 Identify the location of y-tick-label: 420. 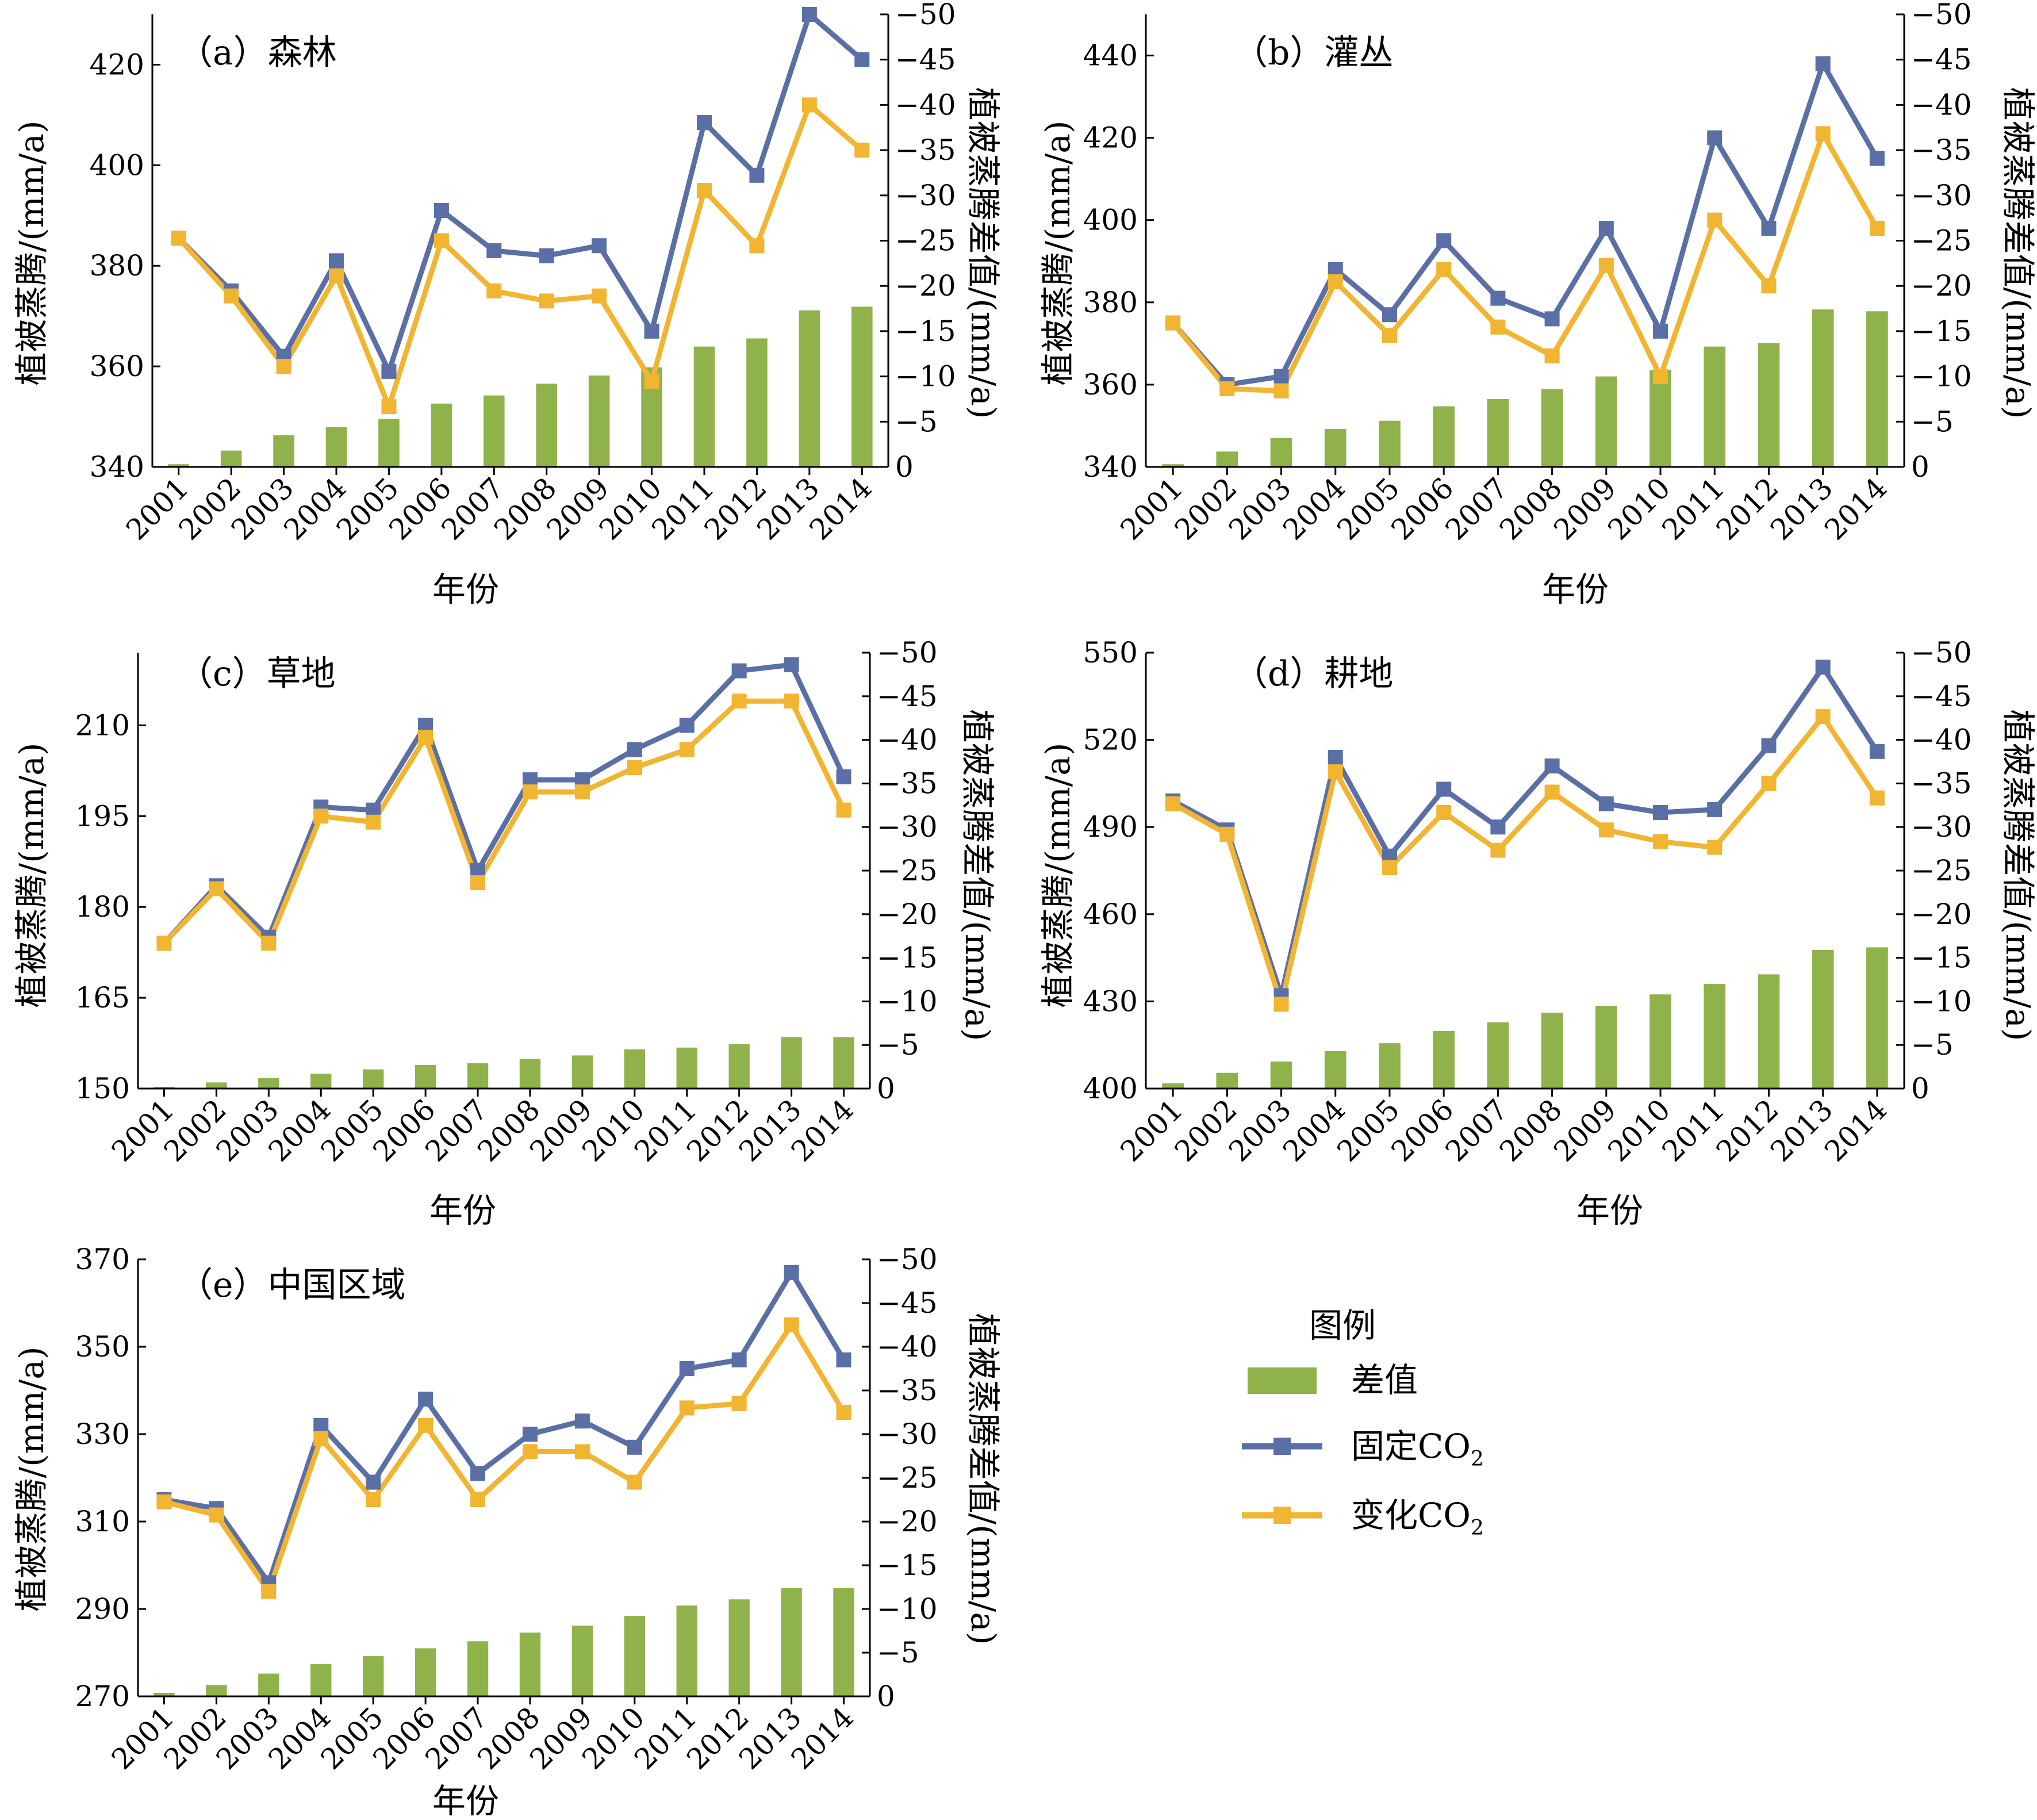
(1110, 138).